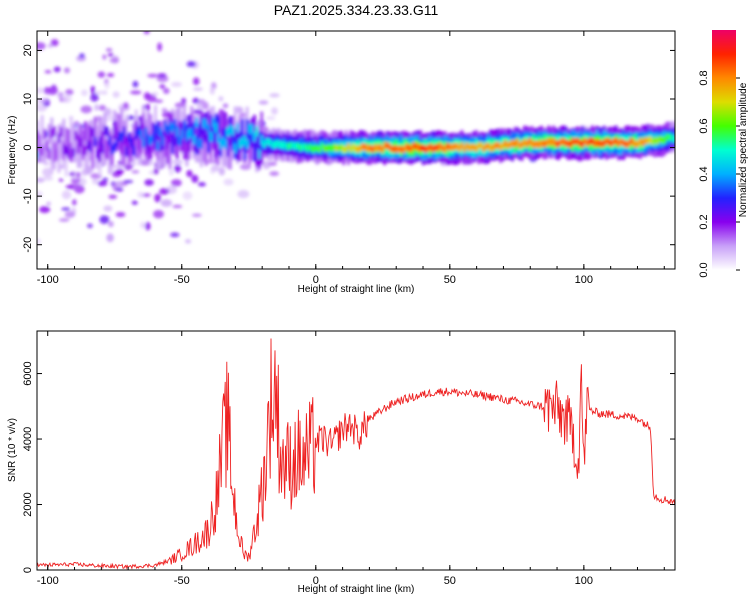  What do you see at coordinates (28, 245) in the screenshot?
I see `spectrogram-ytick-label: -20` at bounding box center [28, 245].